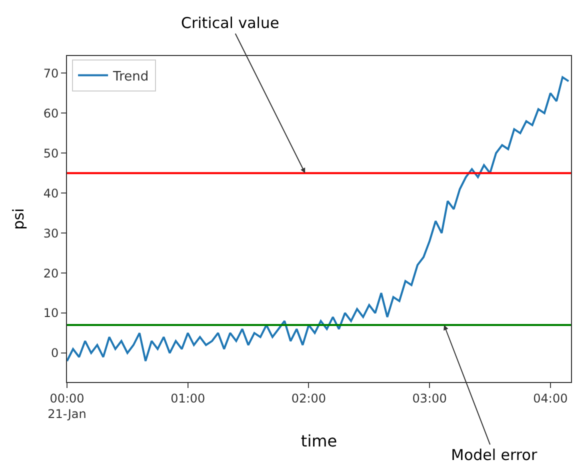 The width and height of the screenshot is (576, 468). What do you see at coordinates (51, 153) in the screenshot?
I see `y-tick-label: 50` at bounding box center [51, 153].